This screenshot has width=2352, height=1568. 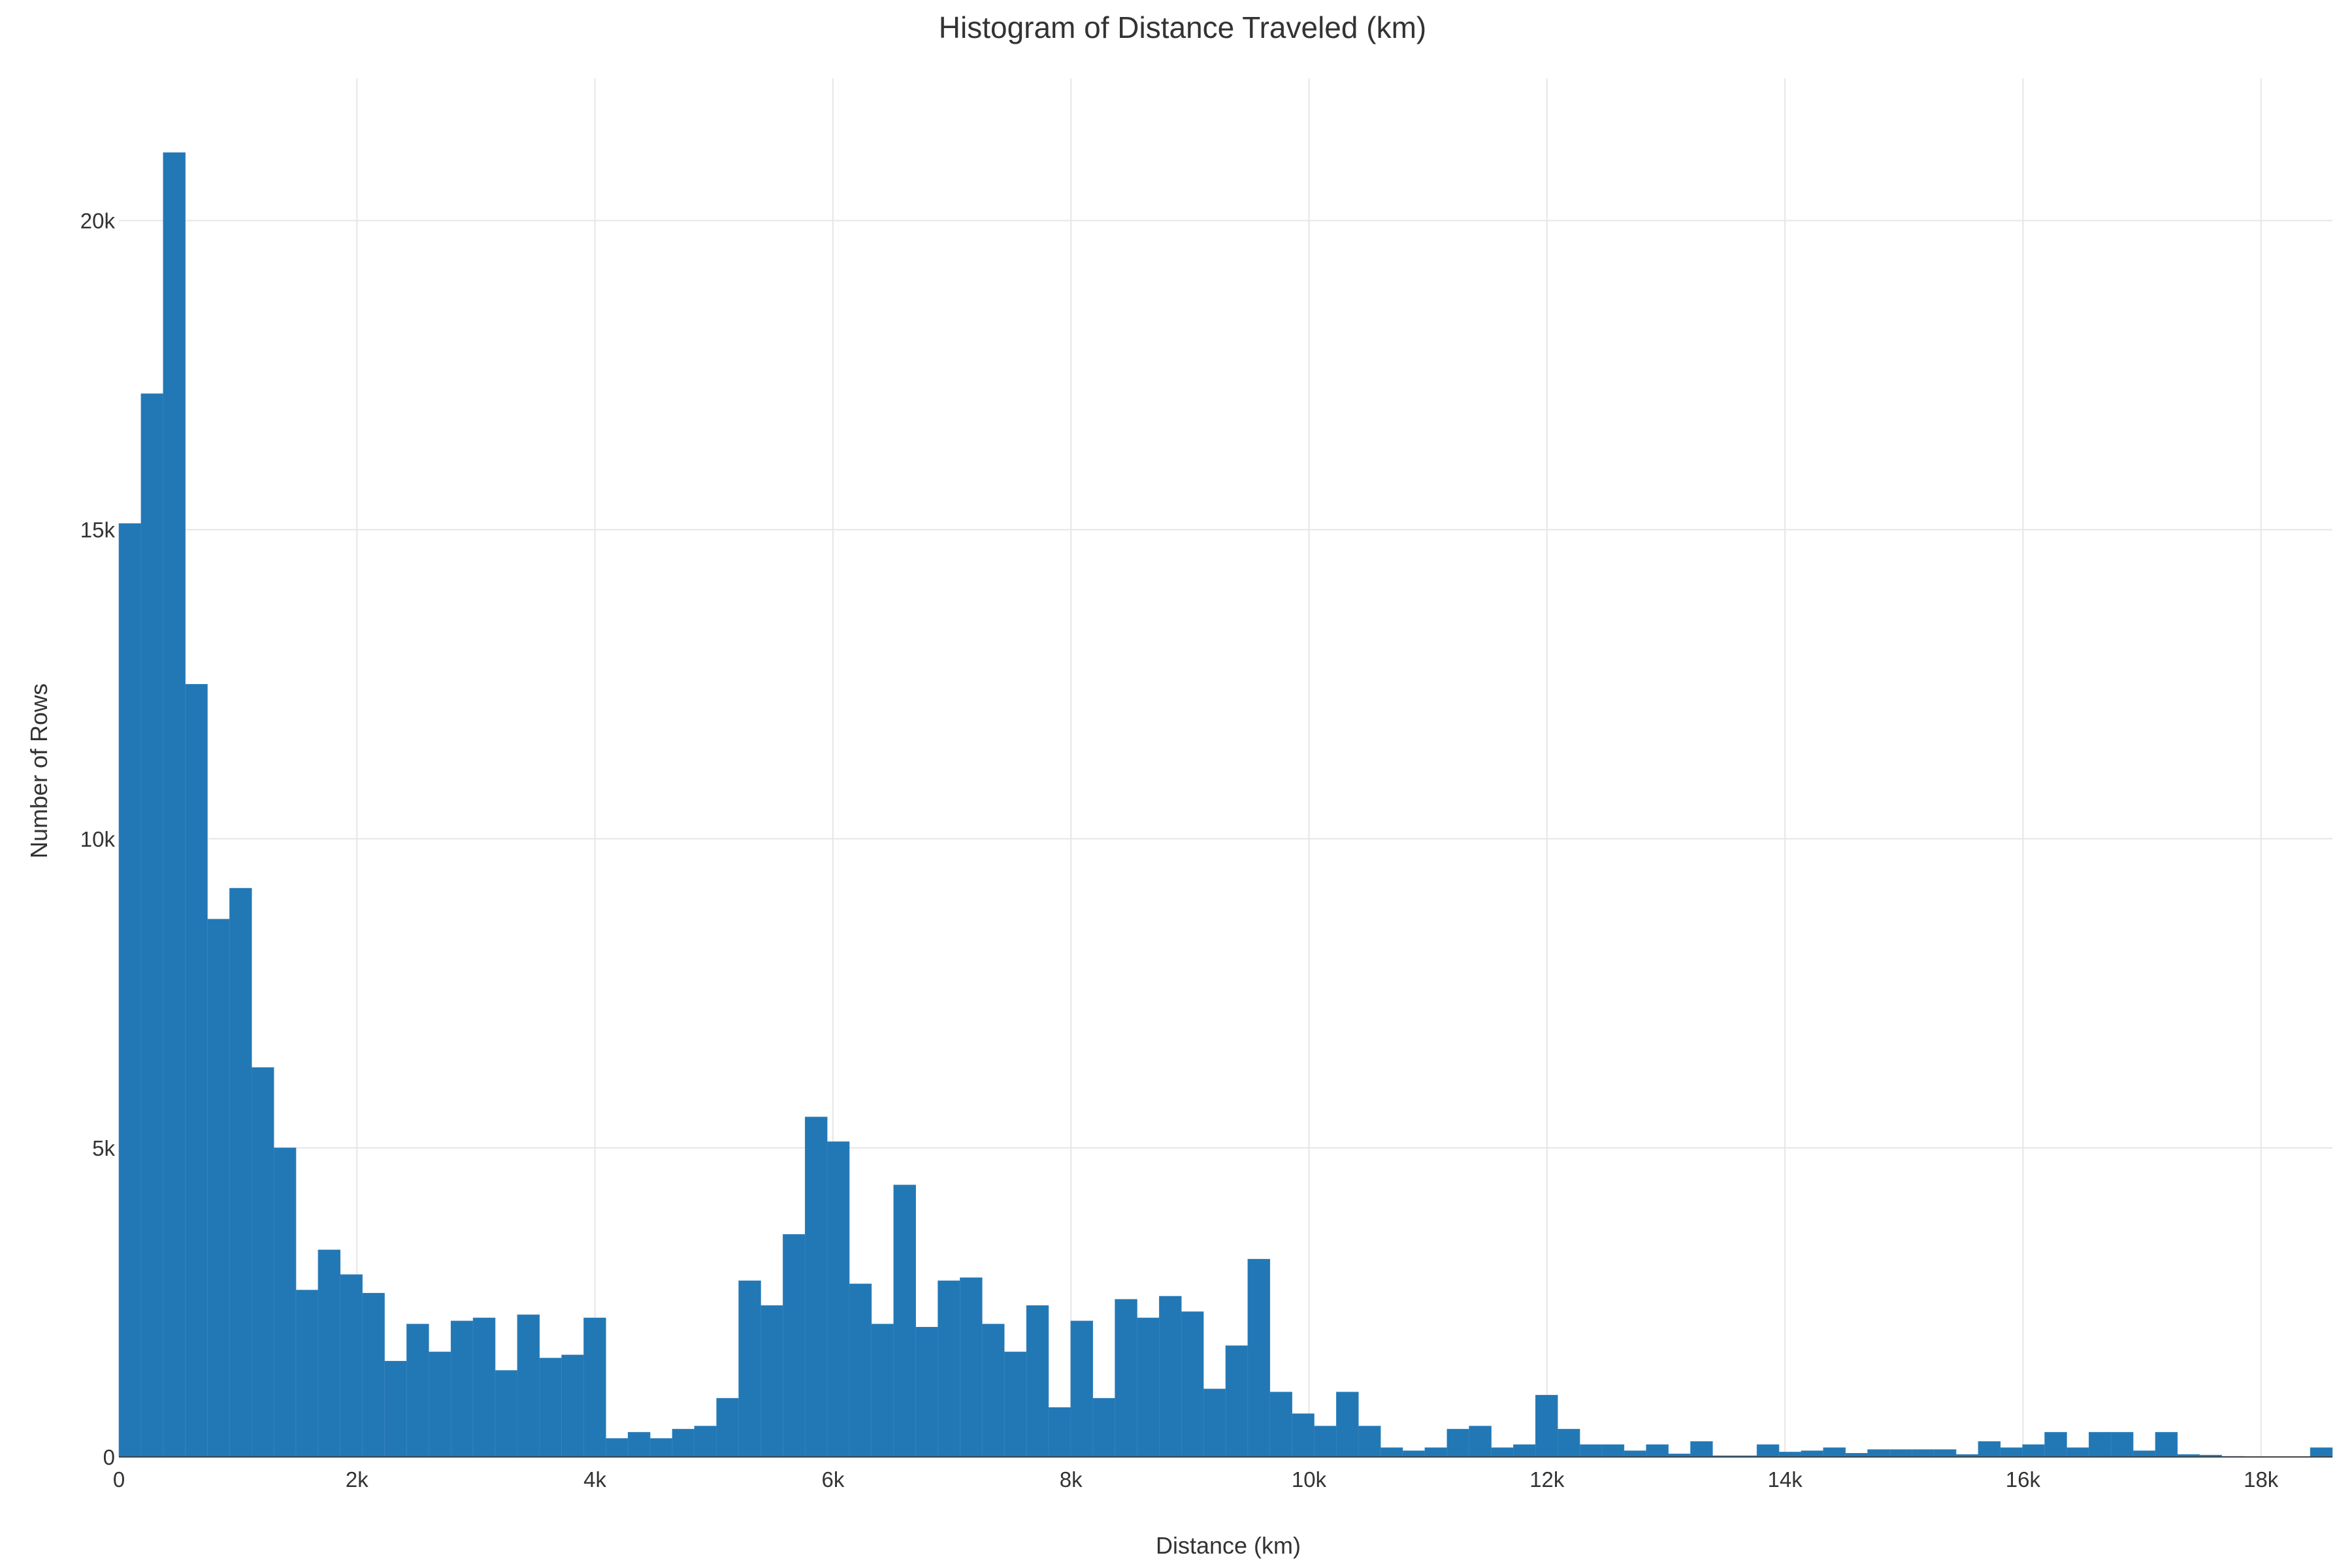 What do you see at coordinates (1785, 1479) in the screenshot?
I see `x-tick-label: 14k` at bounding box center [1785, 1479].